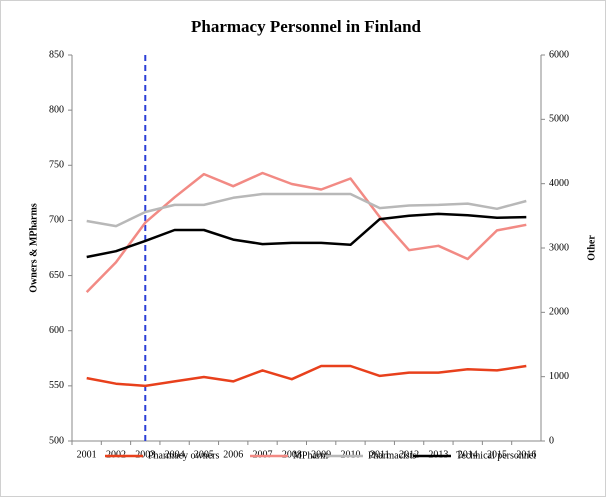 The image size is (606, 502). Describe the element at coordinates (591, 248) in the screenshot. I see `y2-axis-title: Other` at that location.